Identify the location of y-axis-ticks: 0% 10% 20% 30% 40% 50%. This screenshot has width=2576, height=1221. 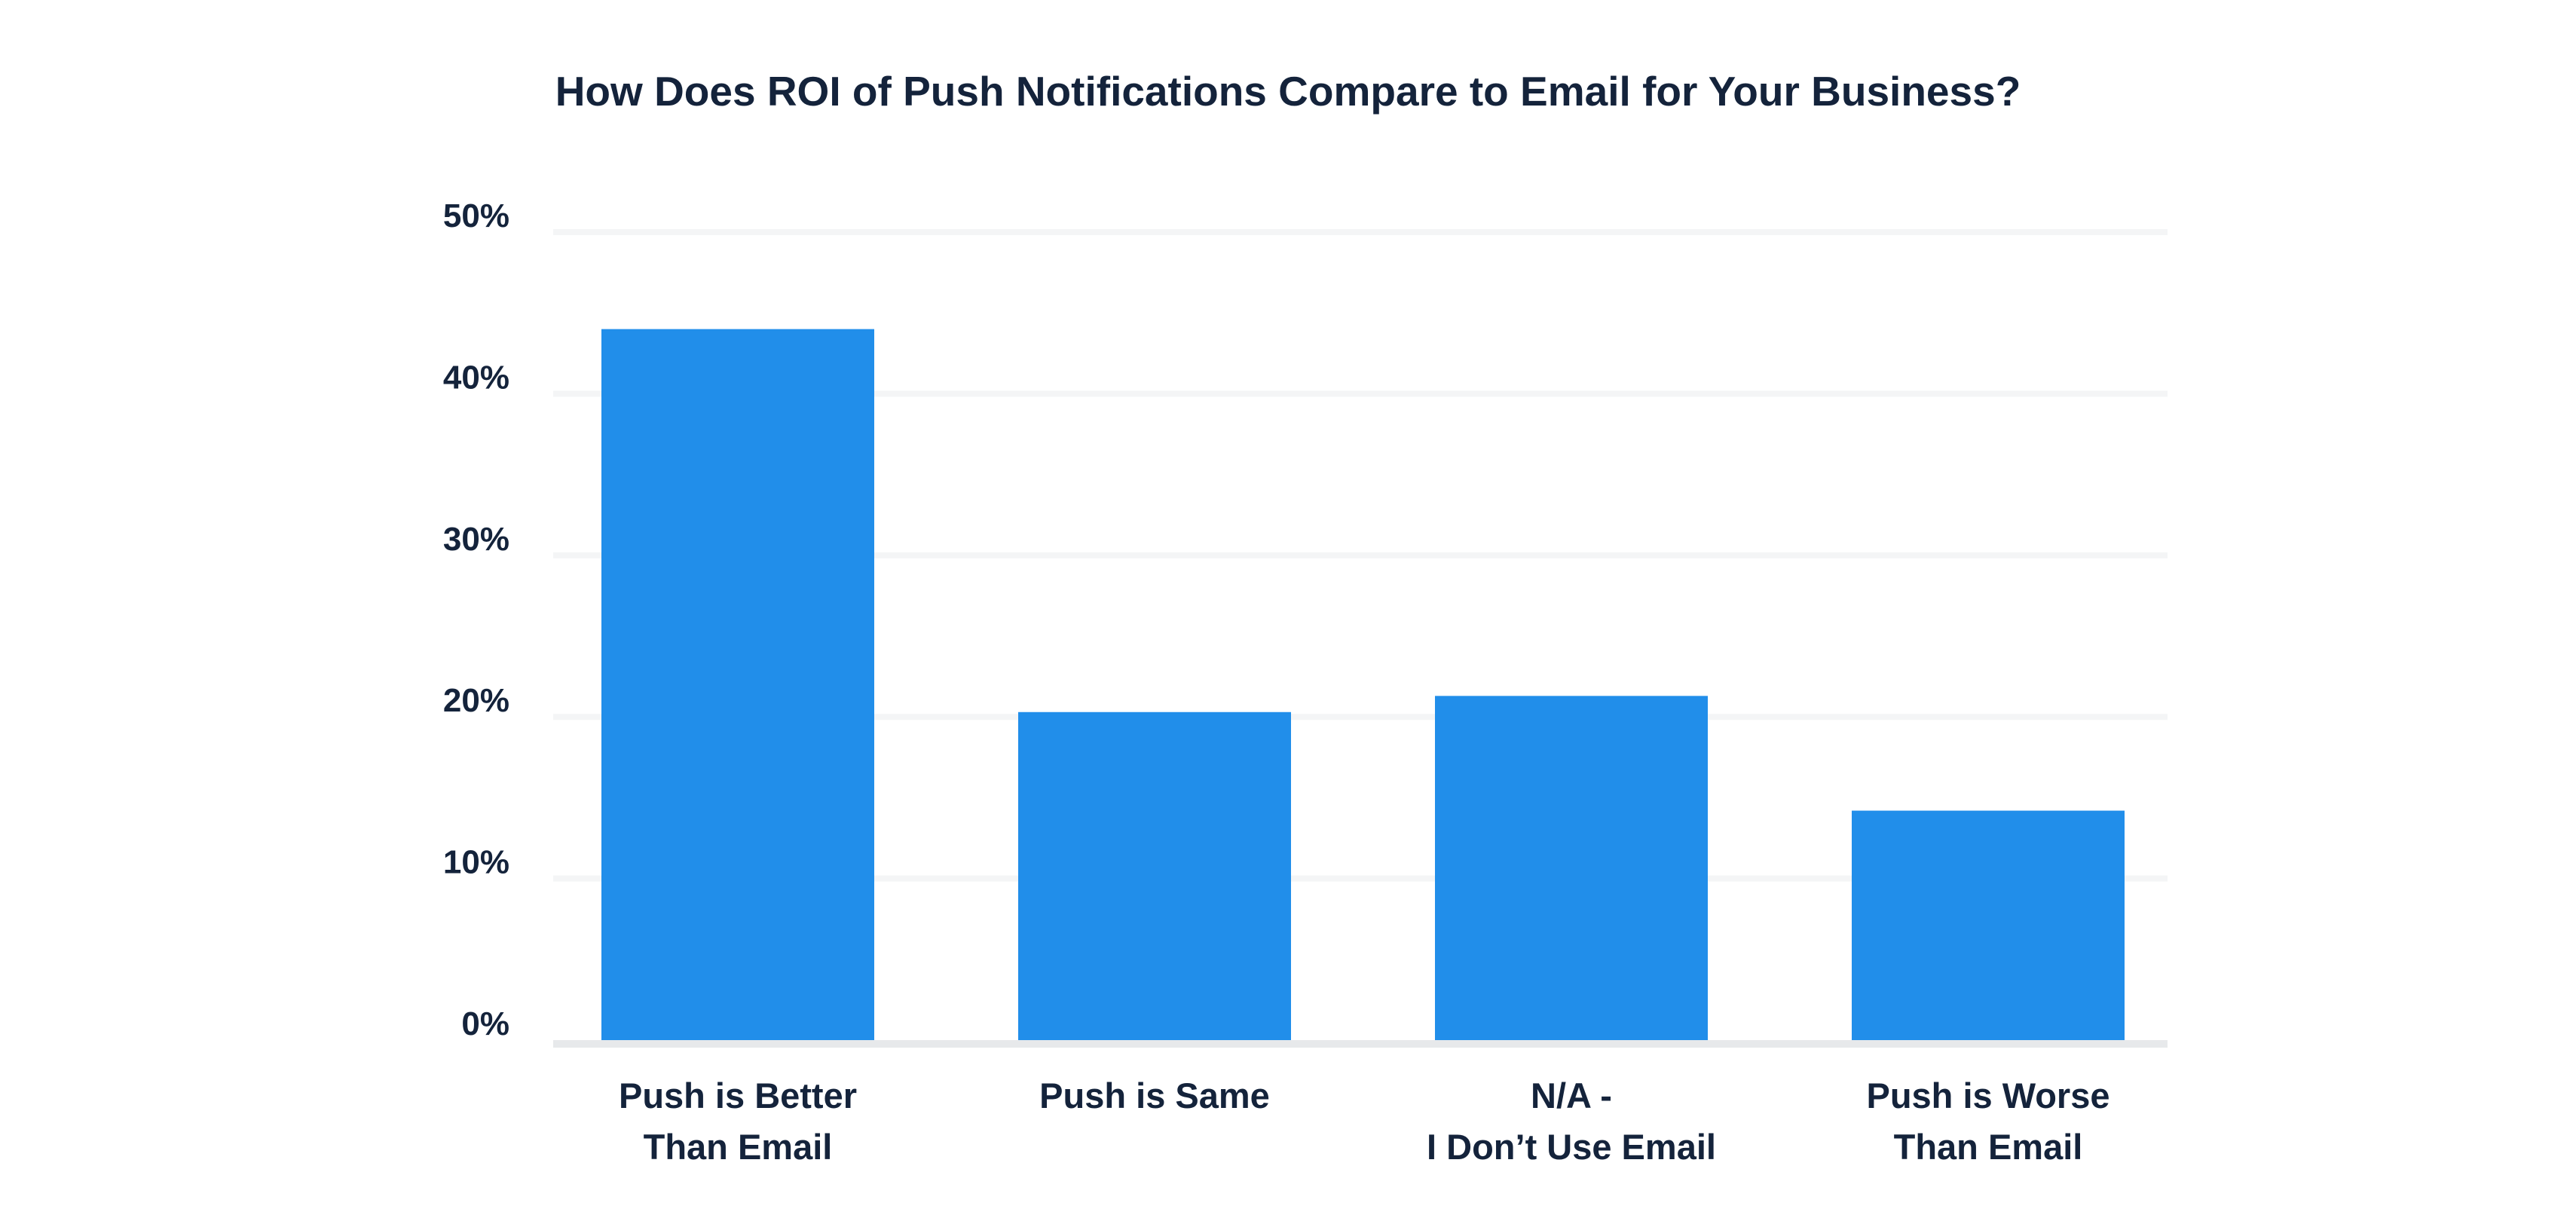
(476, 619).